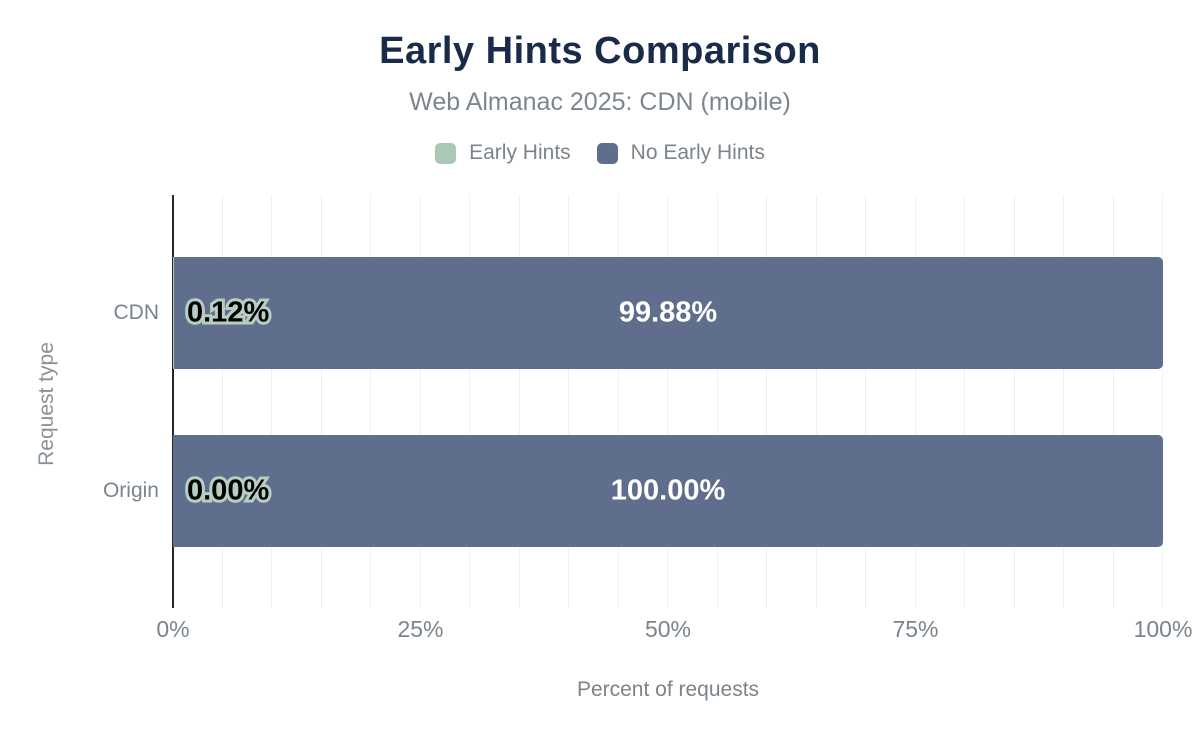 The image size is (1200, 742). I want to click on bar-row-origin: 0.00% 0.00% 100.00%, so click(668, 491).